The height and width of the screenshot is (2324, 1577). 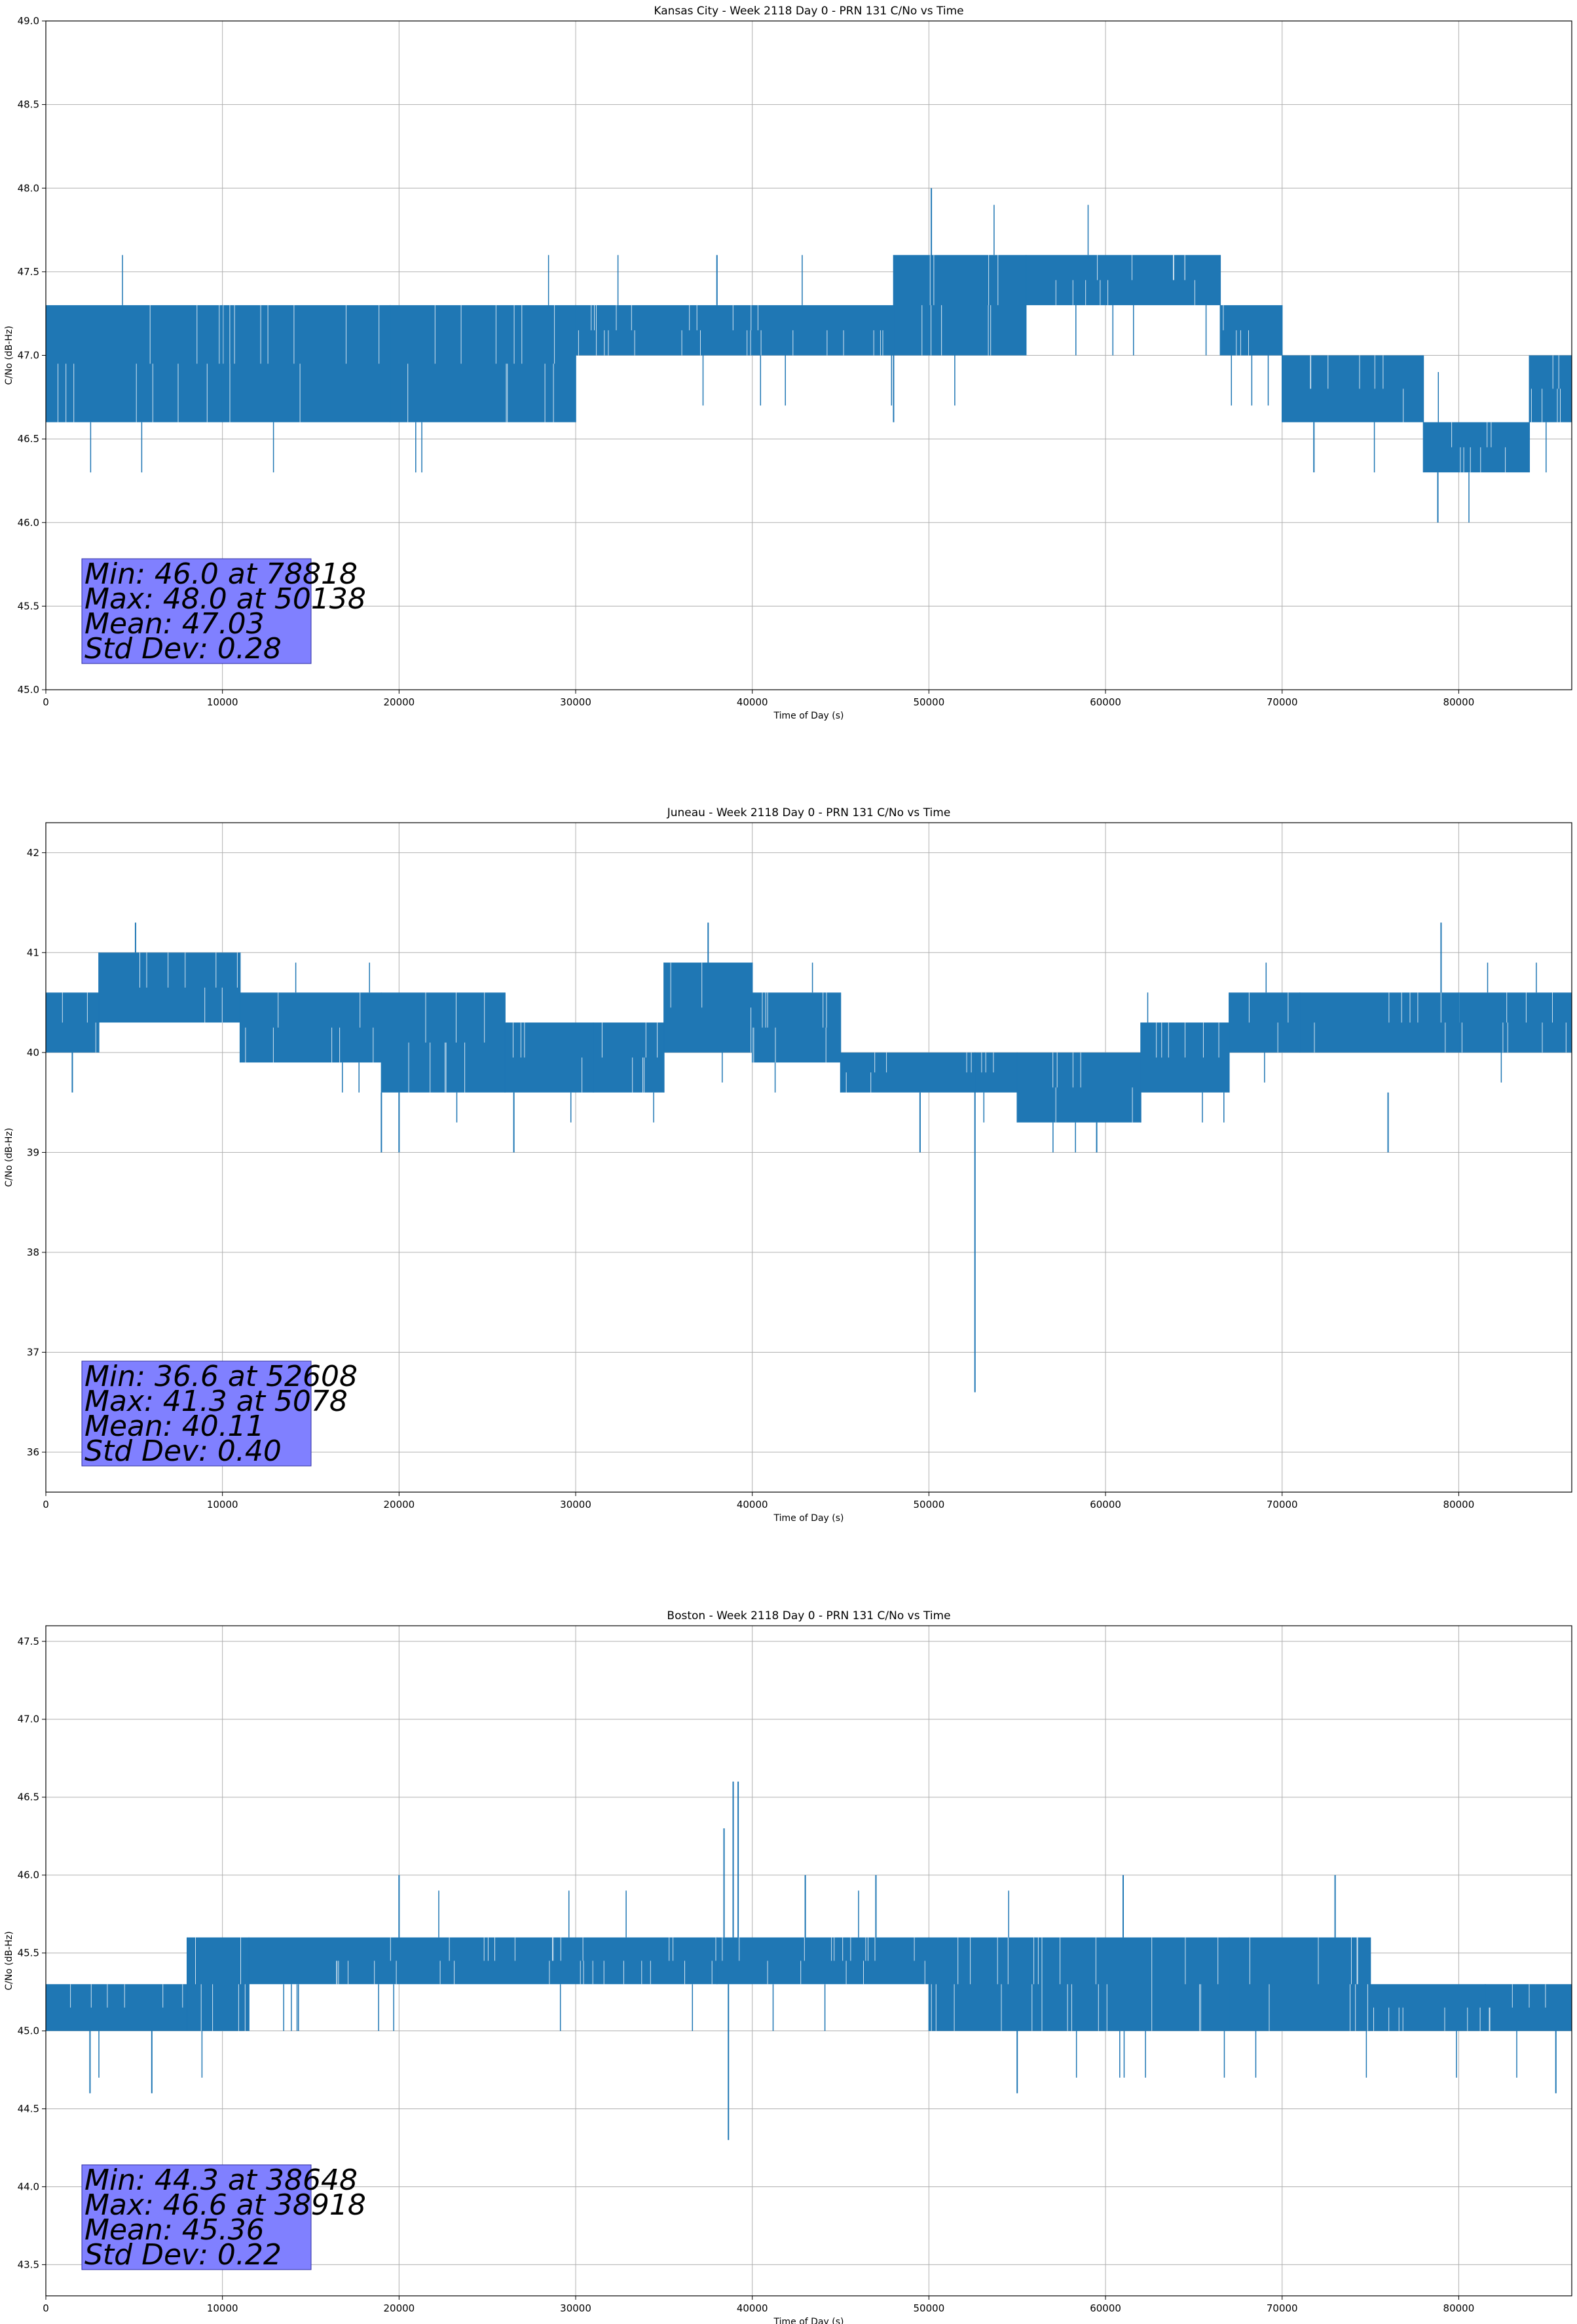 What do you see at coordinates (33, 1053) in the screenshot?
I see `y-tick-label: 40` at bounding box center [33, 1053].